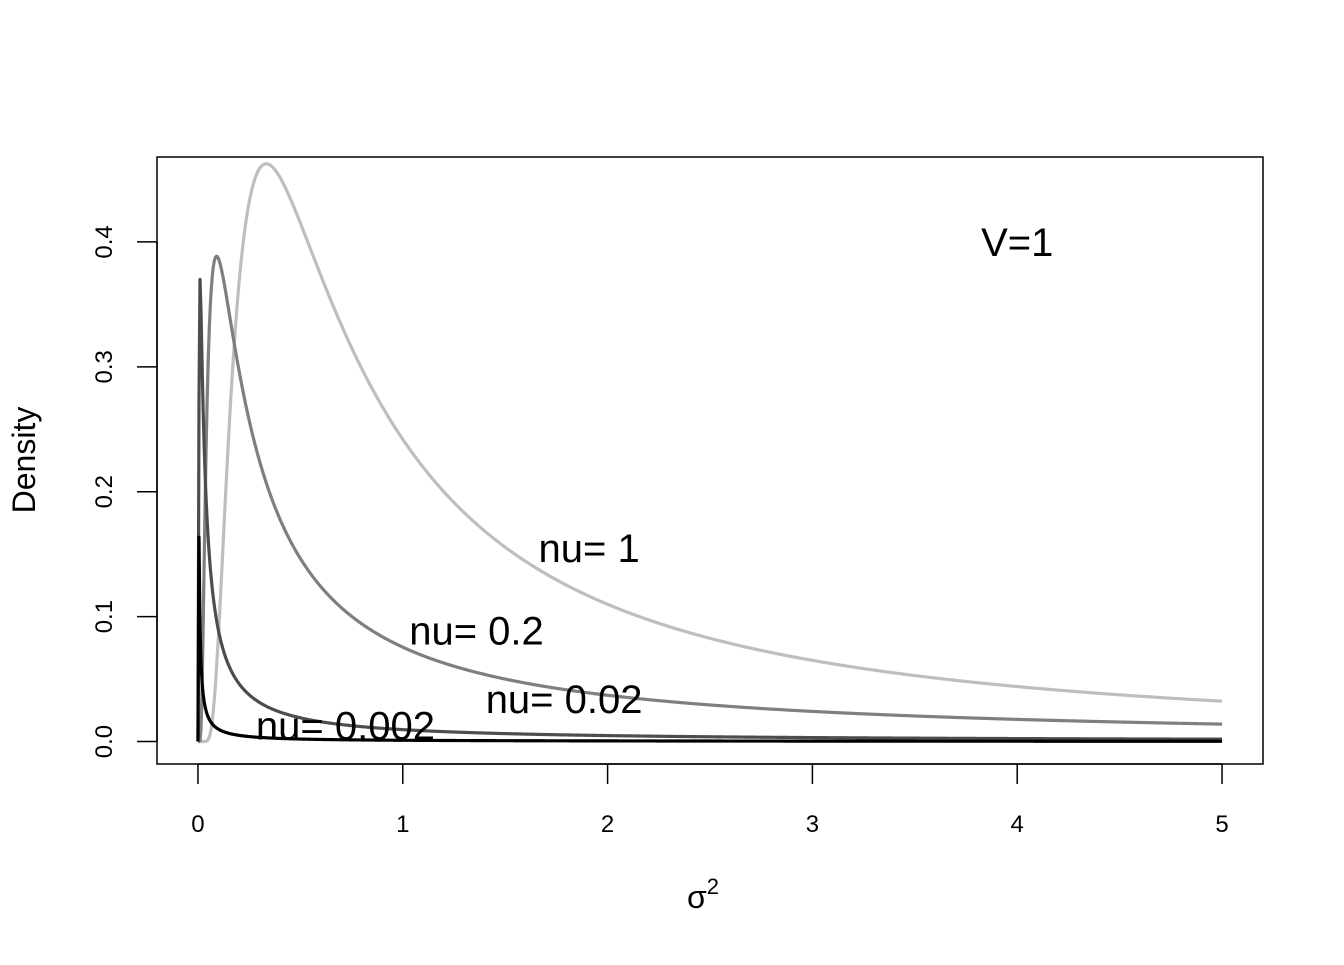 The height and width of the screenshot is (965, 1344). What do you see at coordinates (607, 824) in the screenshot?
I see `x-tick-label: 2` at bounding box center [607, 824].